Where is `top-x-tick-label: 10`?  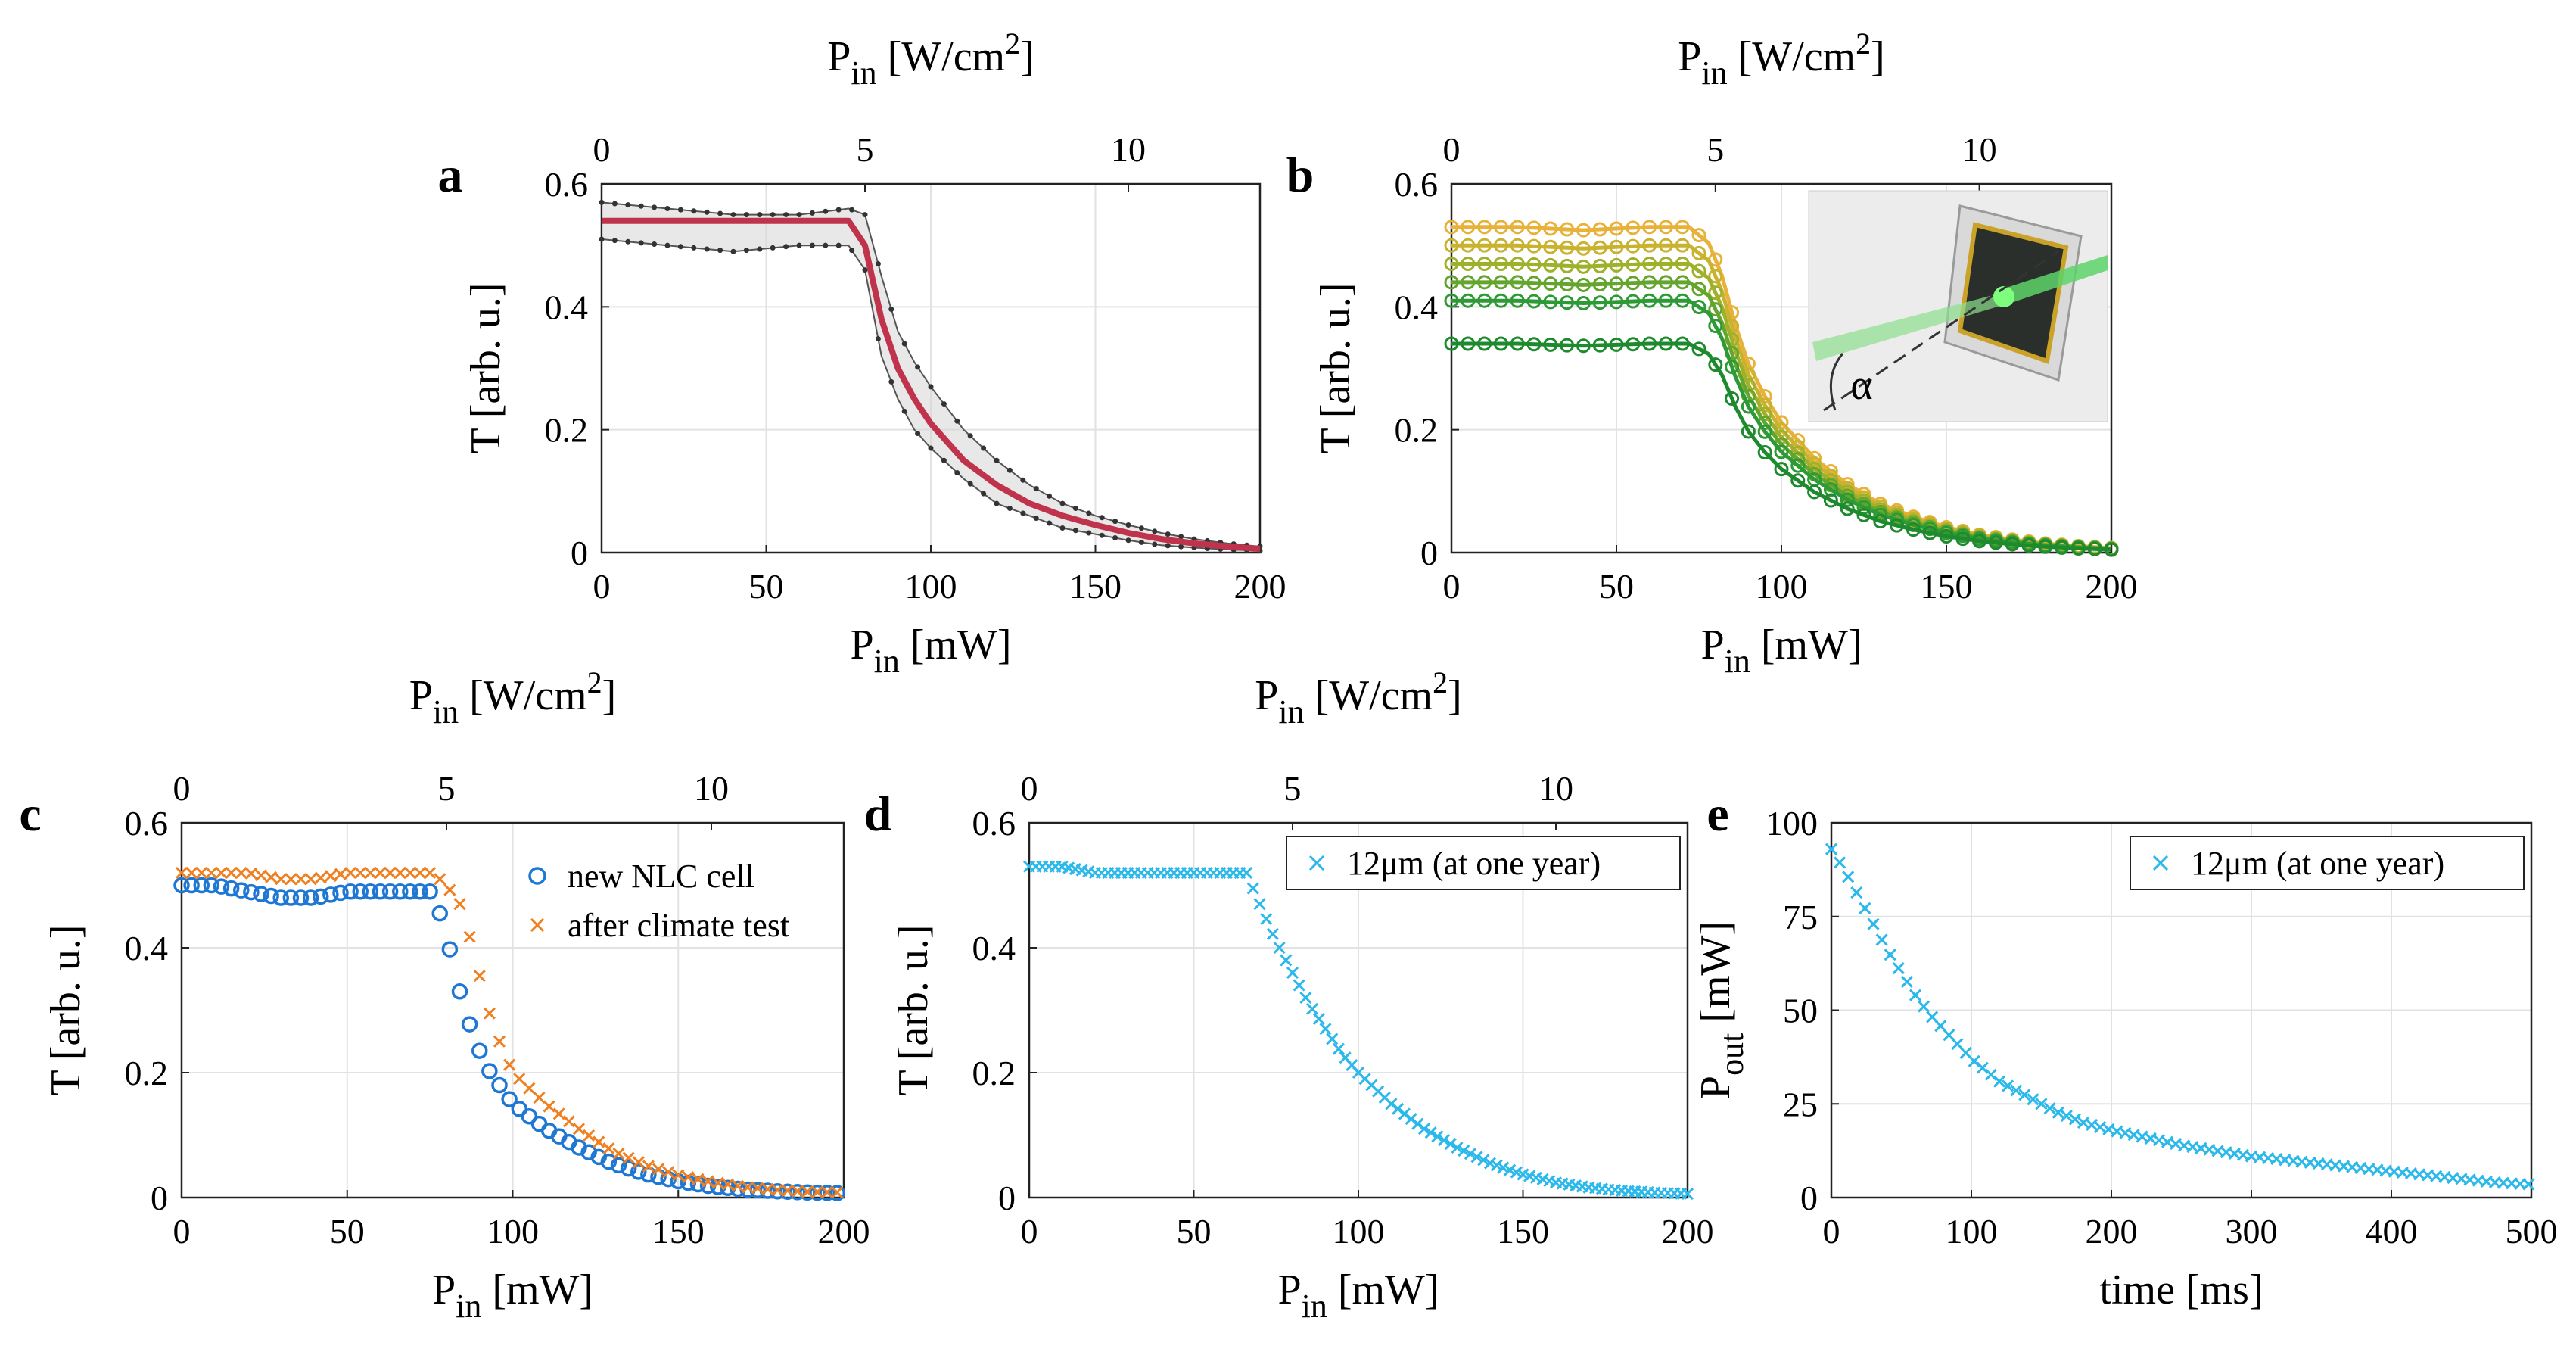
top-x-tick-label: 10 is located at coordinates (1555, 789).